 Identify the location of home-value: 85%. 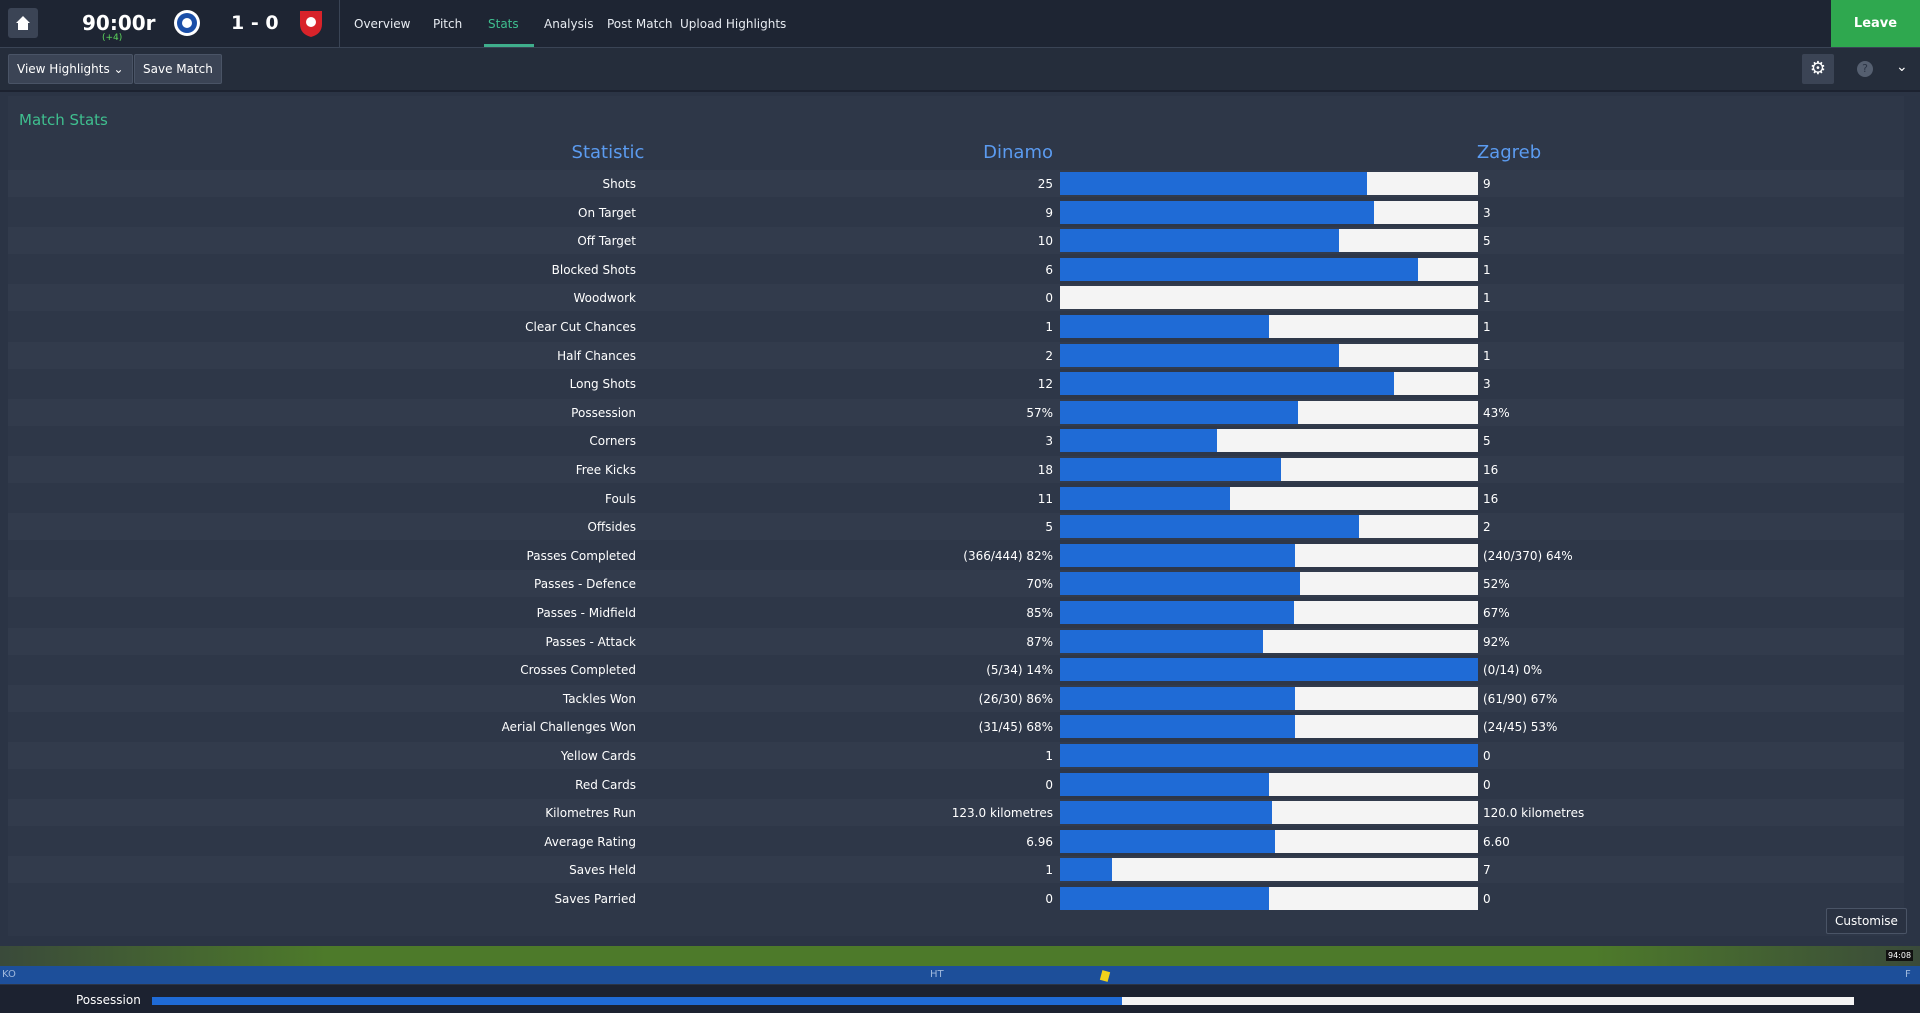
(1039, 613).